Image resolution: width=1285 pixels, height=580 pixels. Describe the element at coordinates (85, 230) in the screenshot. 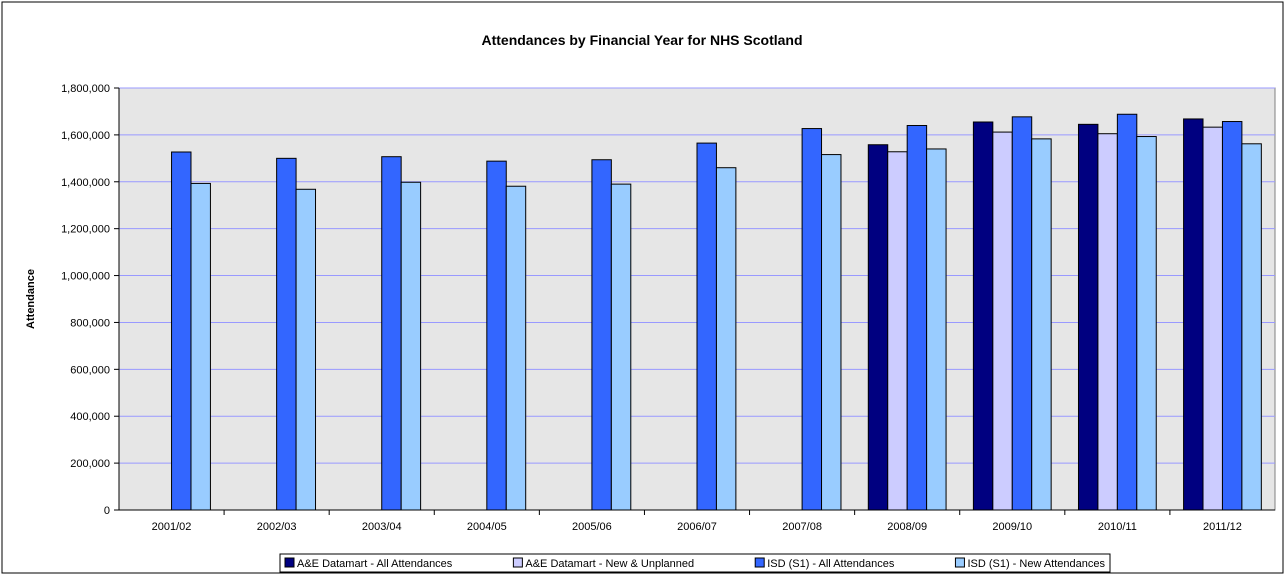

I see `y-tick-label: 1,200,000` at that location.